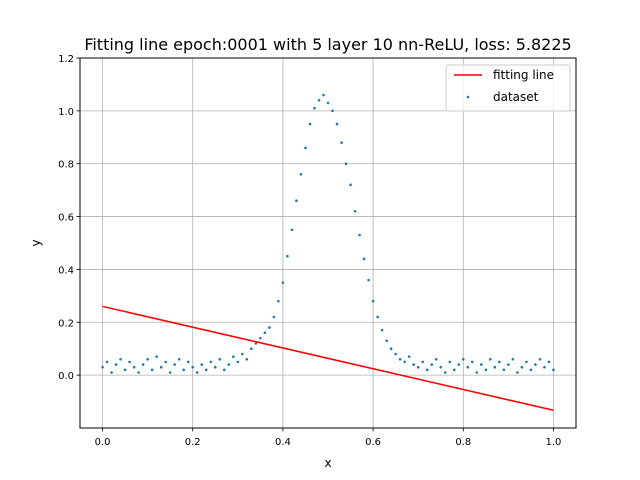 This screenshot has width=640, height=480. I want to click on legend-dataset-label: dataset, so click(516, 97).